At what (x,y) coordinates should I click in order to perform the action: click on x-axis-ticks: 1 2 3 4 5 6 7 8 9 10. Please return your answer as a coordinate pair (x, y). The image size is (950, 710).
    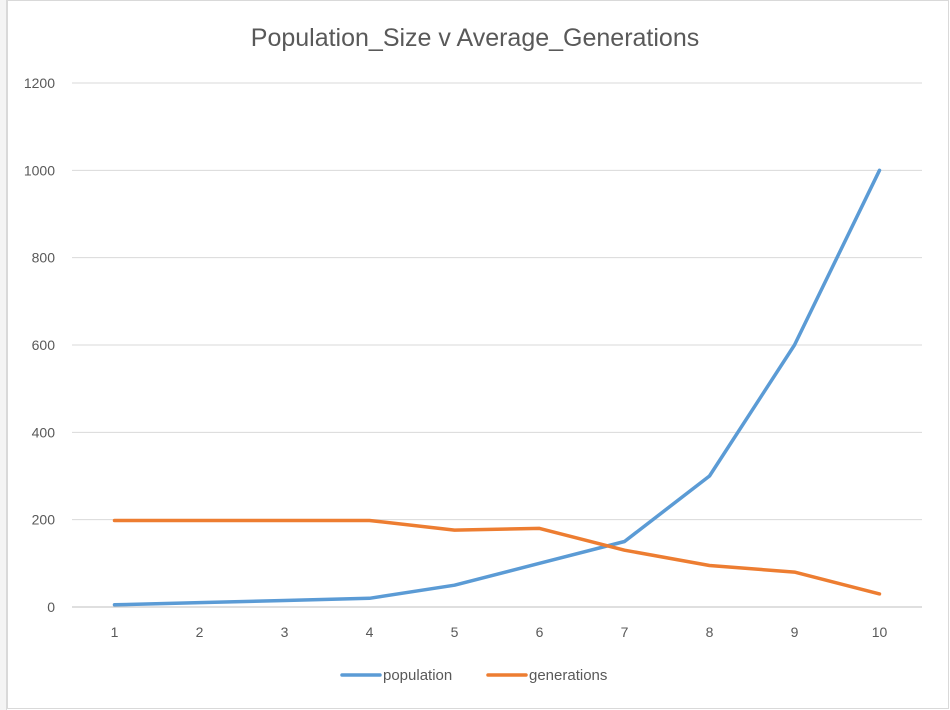
    Looking at the image, I should click on (499, 632).